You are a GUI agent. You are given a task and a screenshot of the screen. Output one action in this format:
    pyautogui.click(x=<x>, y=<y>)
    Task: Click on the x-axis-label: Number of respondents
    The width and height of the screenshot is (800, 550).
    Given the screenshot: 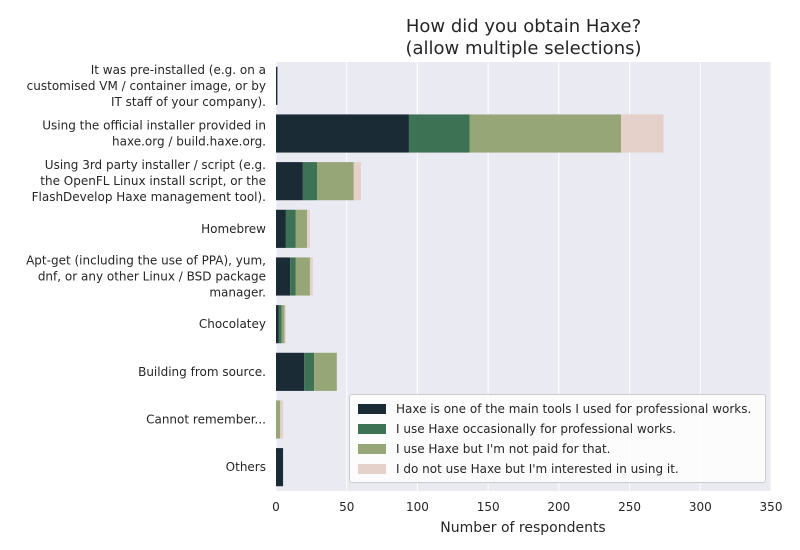 What is the action you would take?
    pyautogui.click(x=522, y=528)
    